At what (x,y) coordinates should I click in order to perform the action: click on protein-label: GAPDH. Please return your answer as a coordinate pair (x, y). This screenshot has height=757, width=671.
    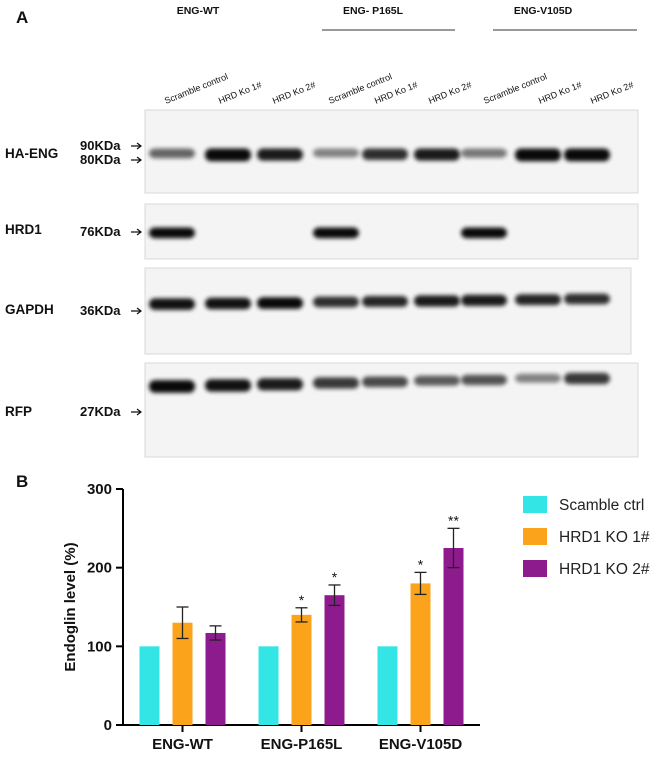
    Looking at the image, I should click on (29, 309).